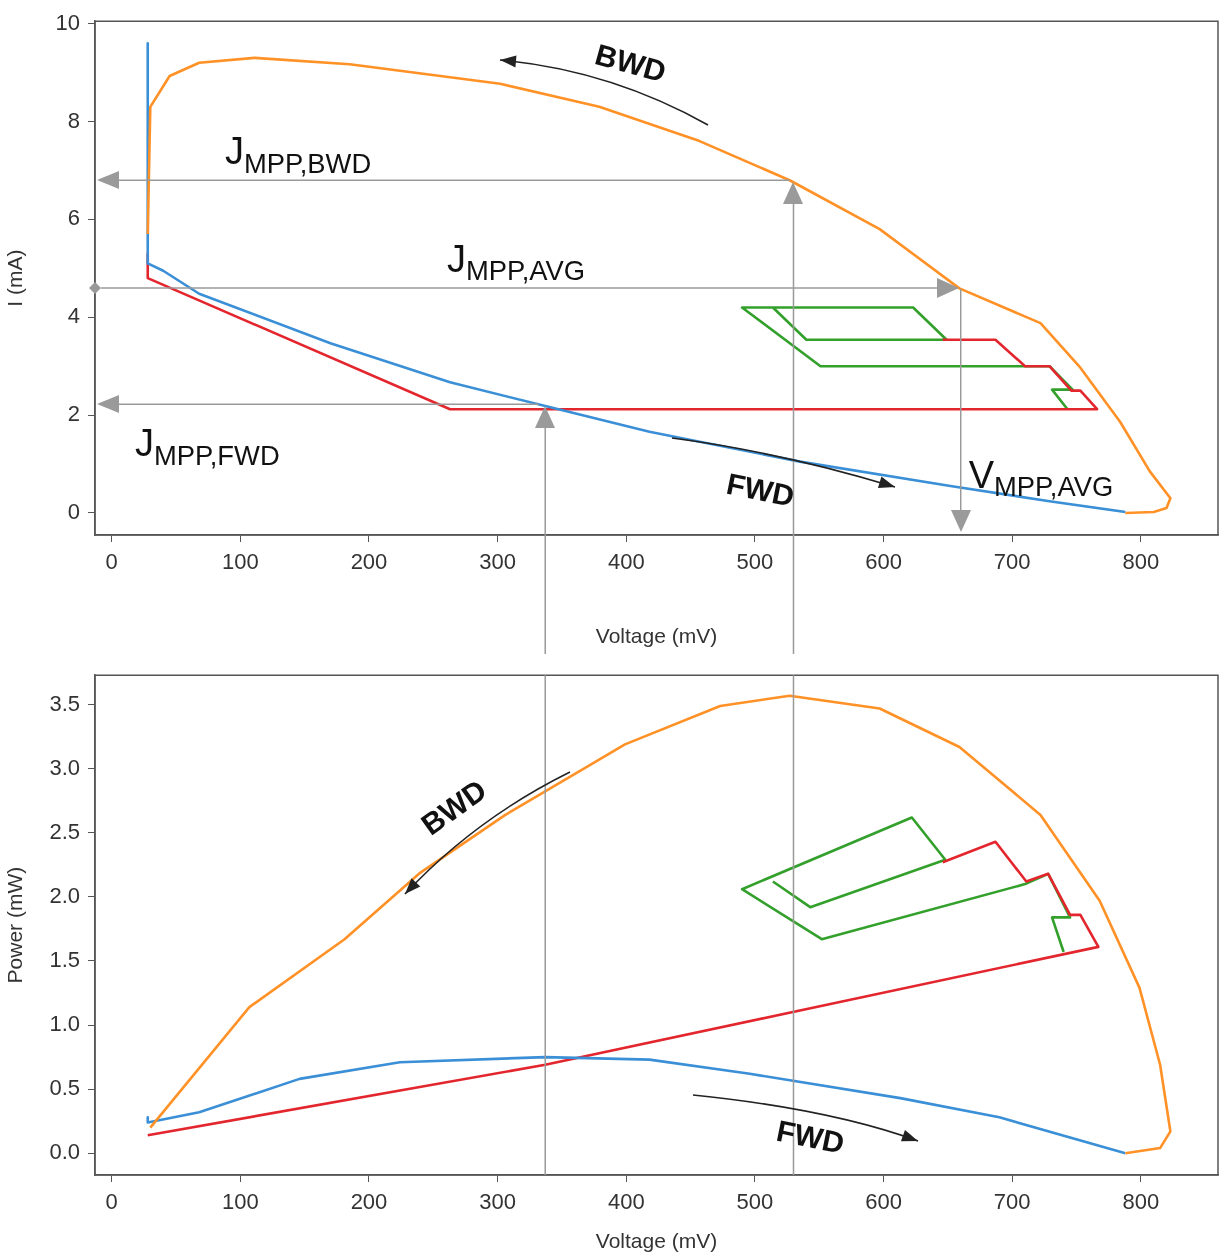 This screenshot has height=1259, width=1225. Describe the element at coordinates (67, 22) in the screenshot. I see `y-tick-label: 10` at that location.